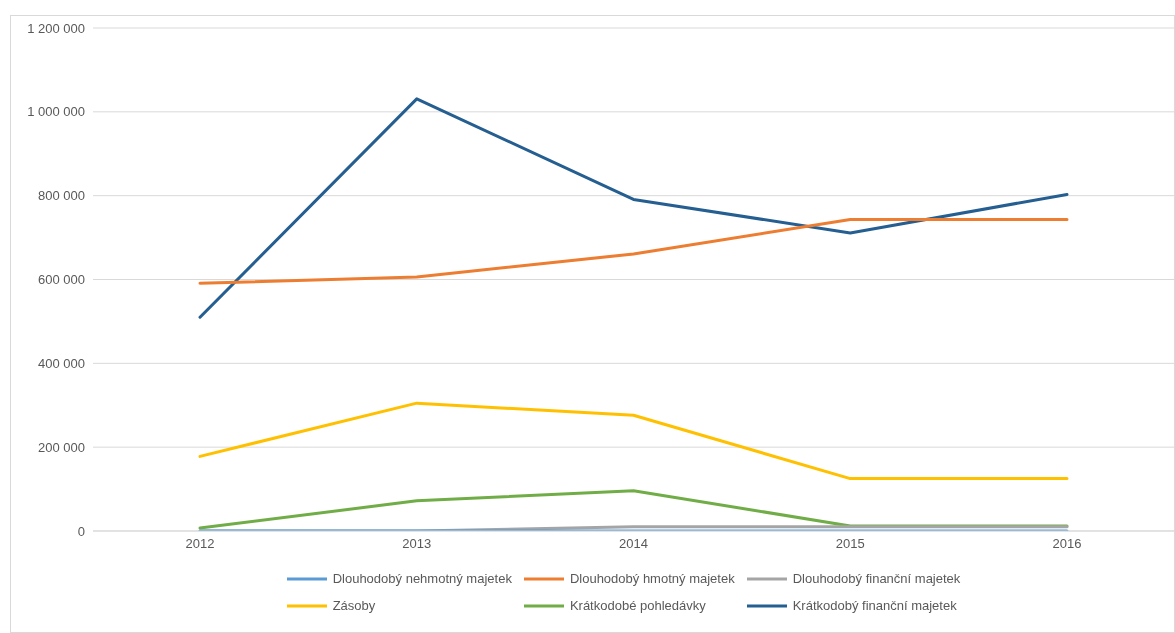 This screenshot has width=1175, height=633. Describe the element at coordinates (61, 447) in the screenshot. I see `y-tick-label: 200 000` at that location.